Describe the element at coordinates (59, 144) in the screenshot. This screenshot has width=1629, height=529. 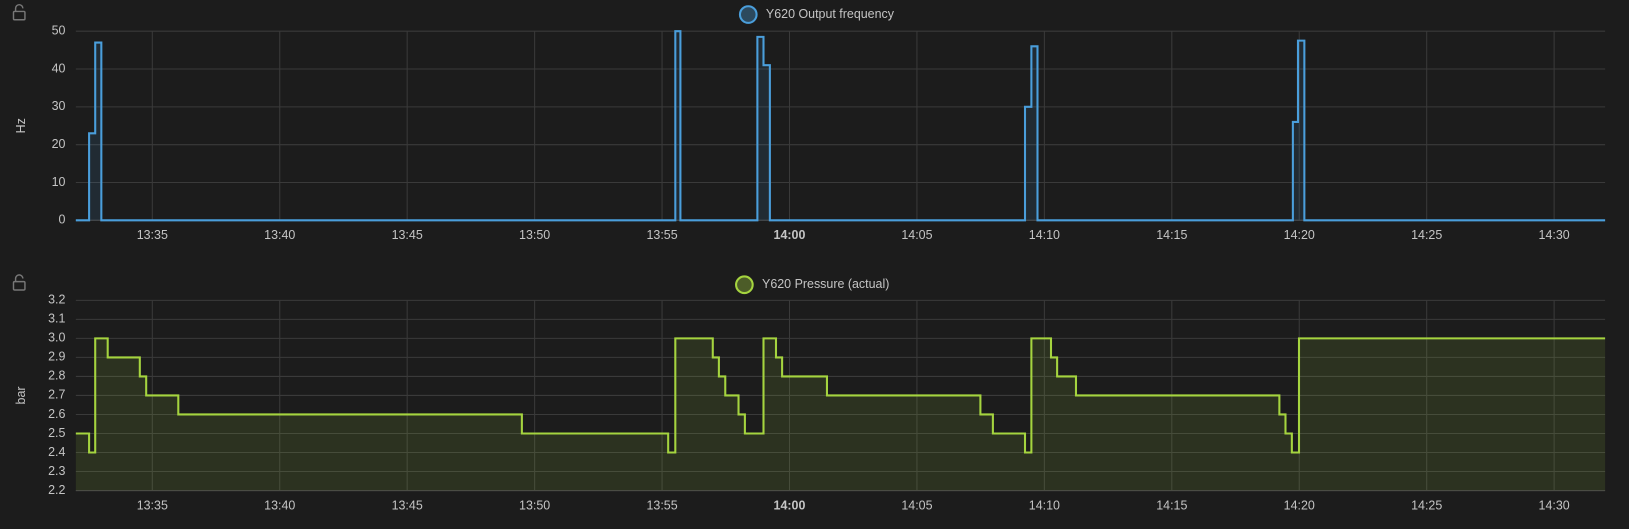
I see `y-tick-label: 20` at that location.